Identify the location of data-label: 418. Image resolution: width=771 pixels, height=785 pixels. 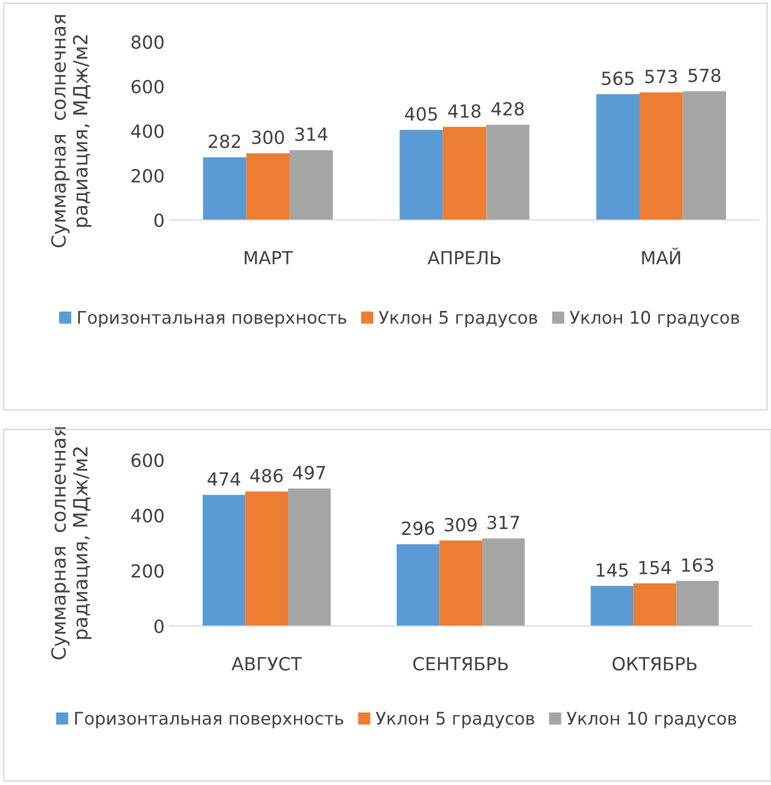
(464, 111).